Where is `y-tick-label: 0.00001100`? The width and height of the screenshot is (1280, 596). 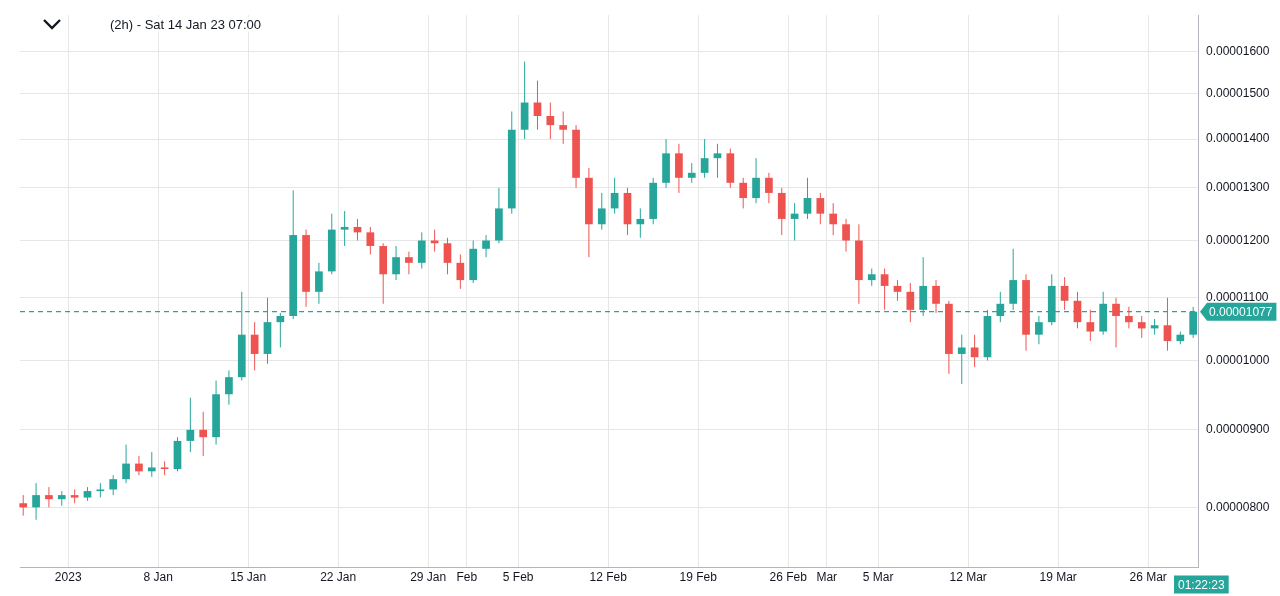
y-tick-label: 0.00001100 is located at coordinates (1237, 297).